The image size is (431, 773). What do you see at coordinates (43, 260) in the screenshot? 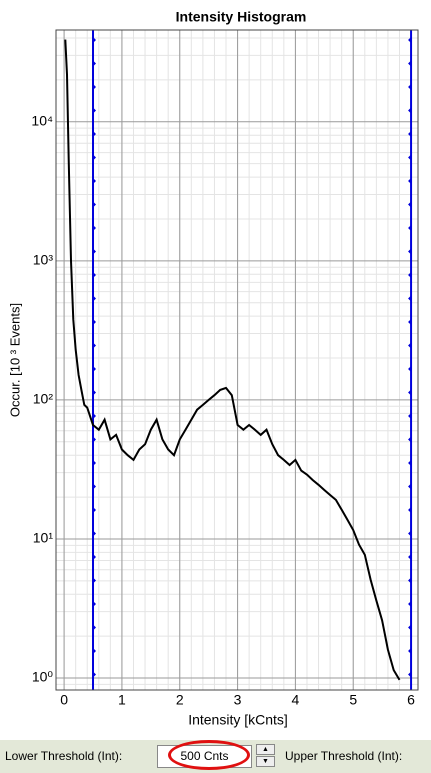
I see `y-tick-label: 10³` at bounding box center [43, 260].